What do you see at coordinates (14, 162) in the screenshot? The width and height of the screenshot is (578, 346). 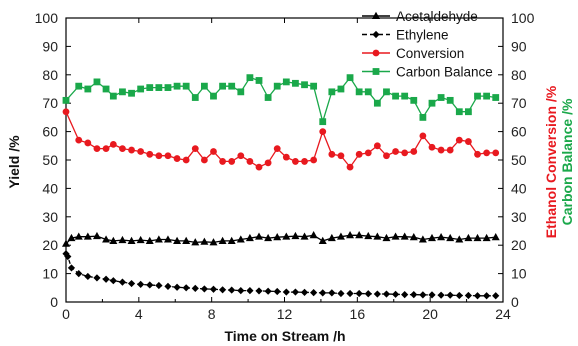 I see `y-axis-title-left: Yield /%` at bounding box center [14, 162].